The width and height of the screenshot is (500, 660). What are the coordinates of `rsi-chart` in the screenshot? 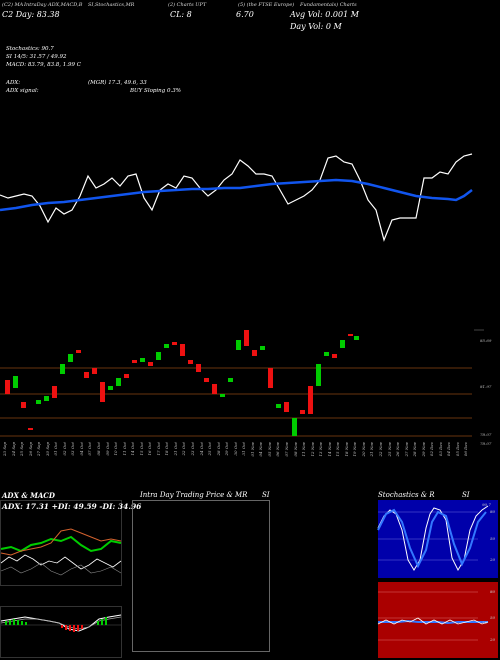 It's located at (433, 616).